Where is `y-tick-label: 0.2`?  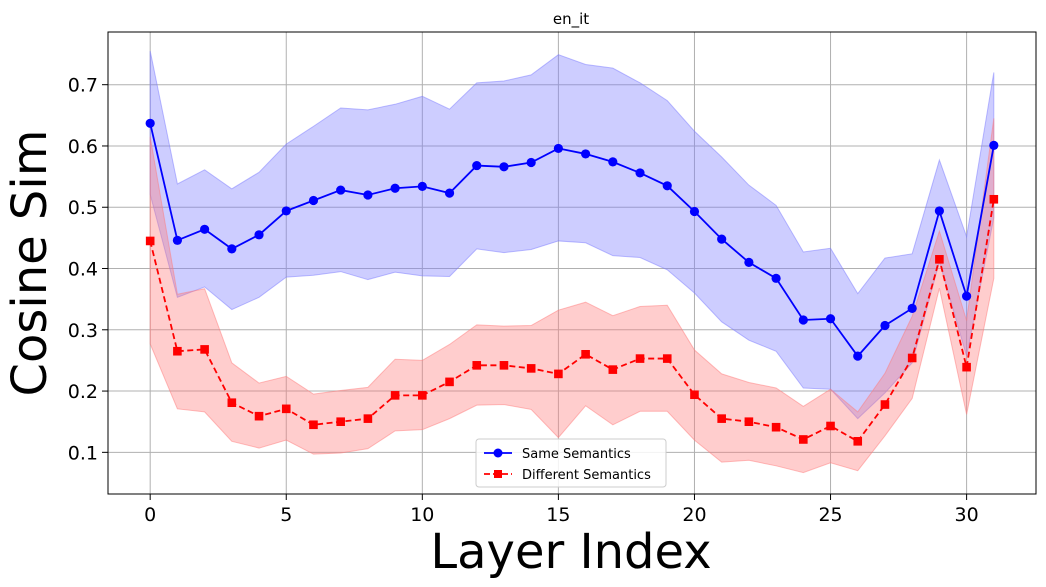
y-tick-label: 0.2 is located at coordinates (83, 392).